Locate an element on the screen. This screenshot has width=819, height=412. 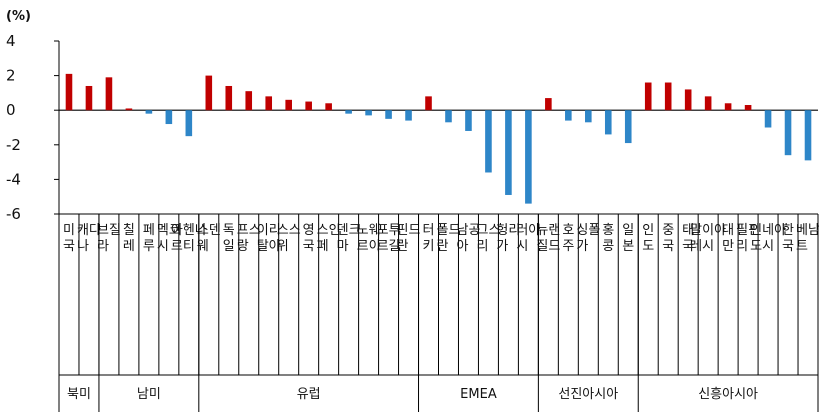
category-label-char: 캐 is located at coordinates (83, 230).